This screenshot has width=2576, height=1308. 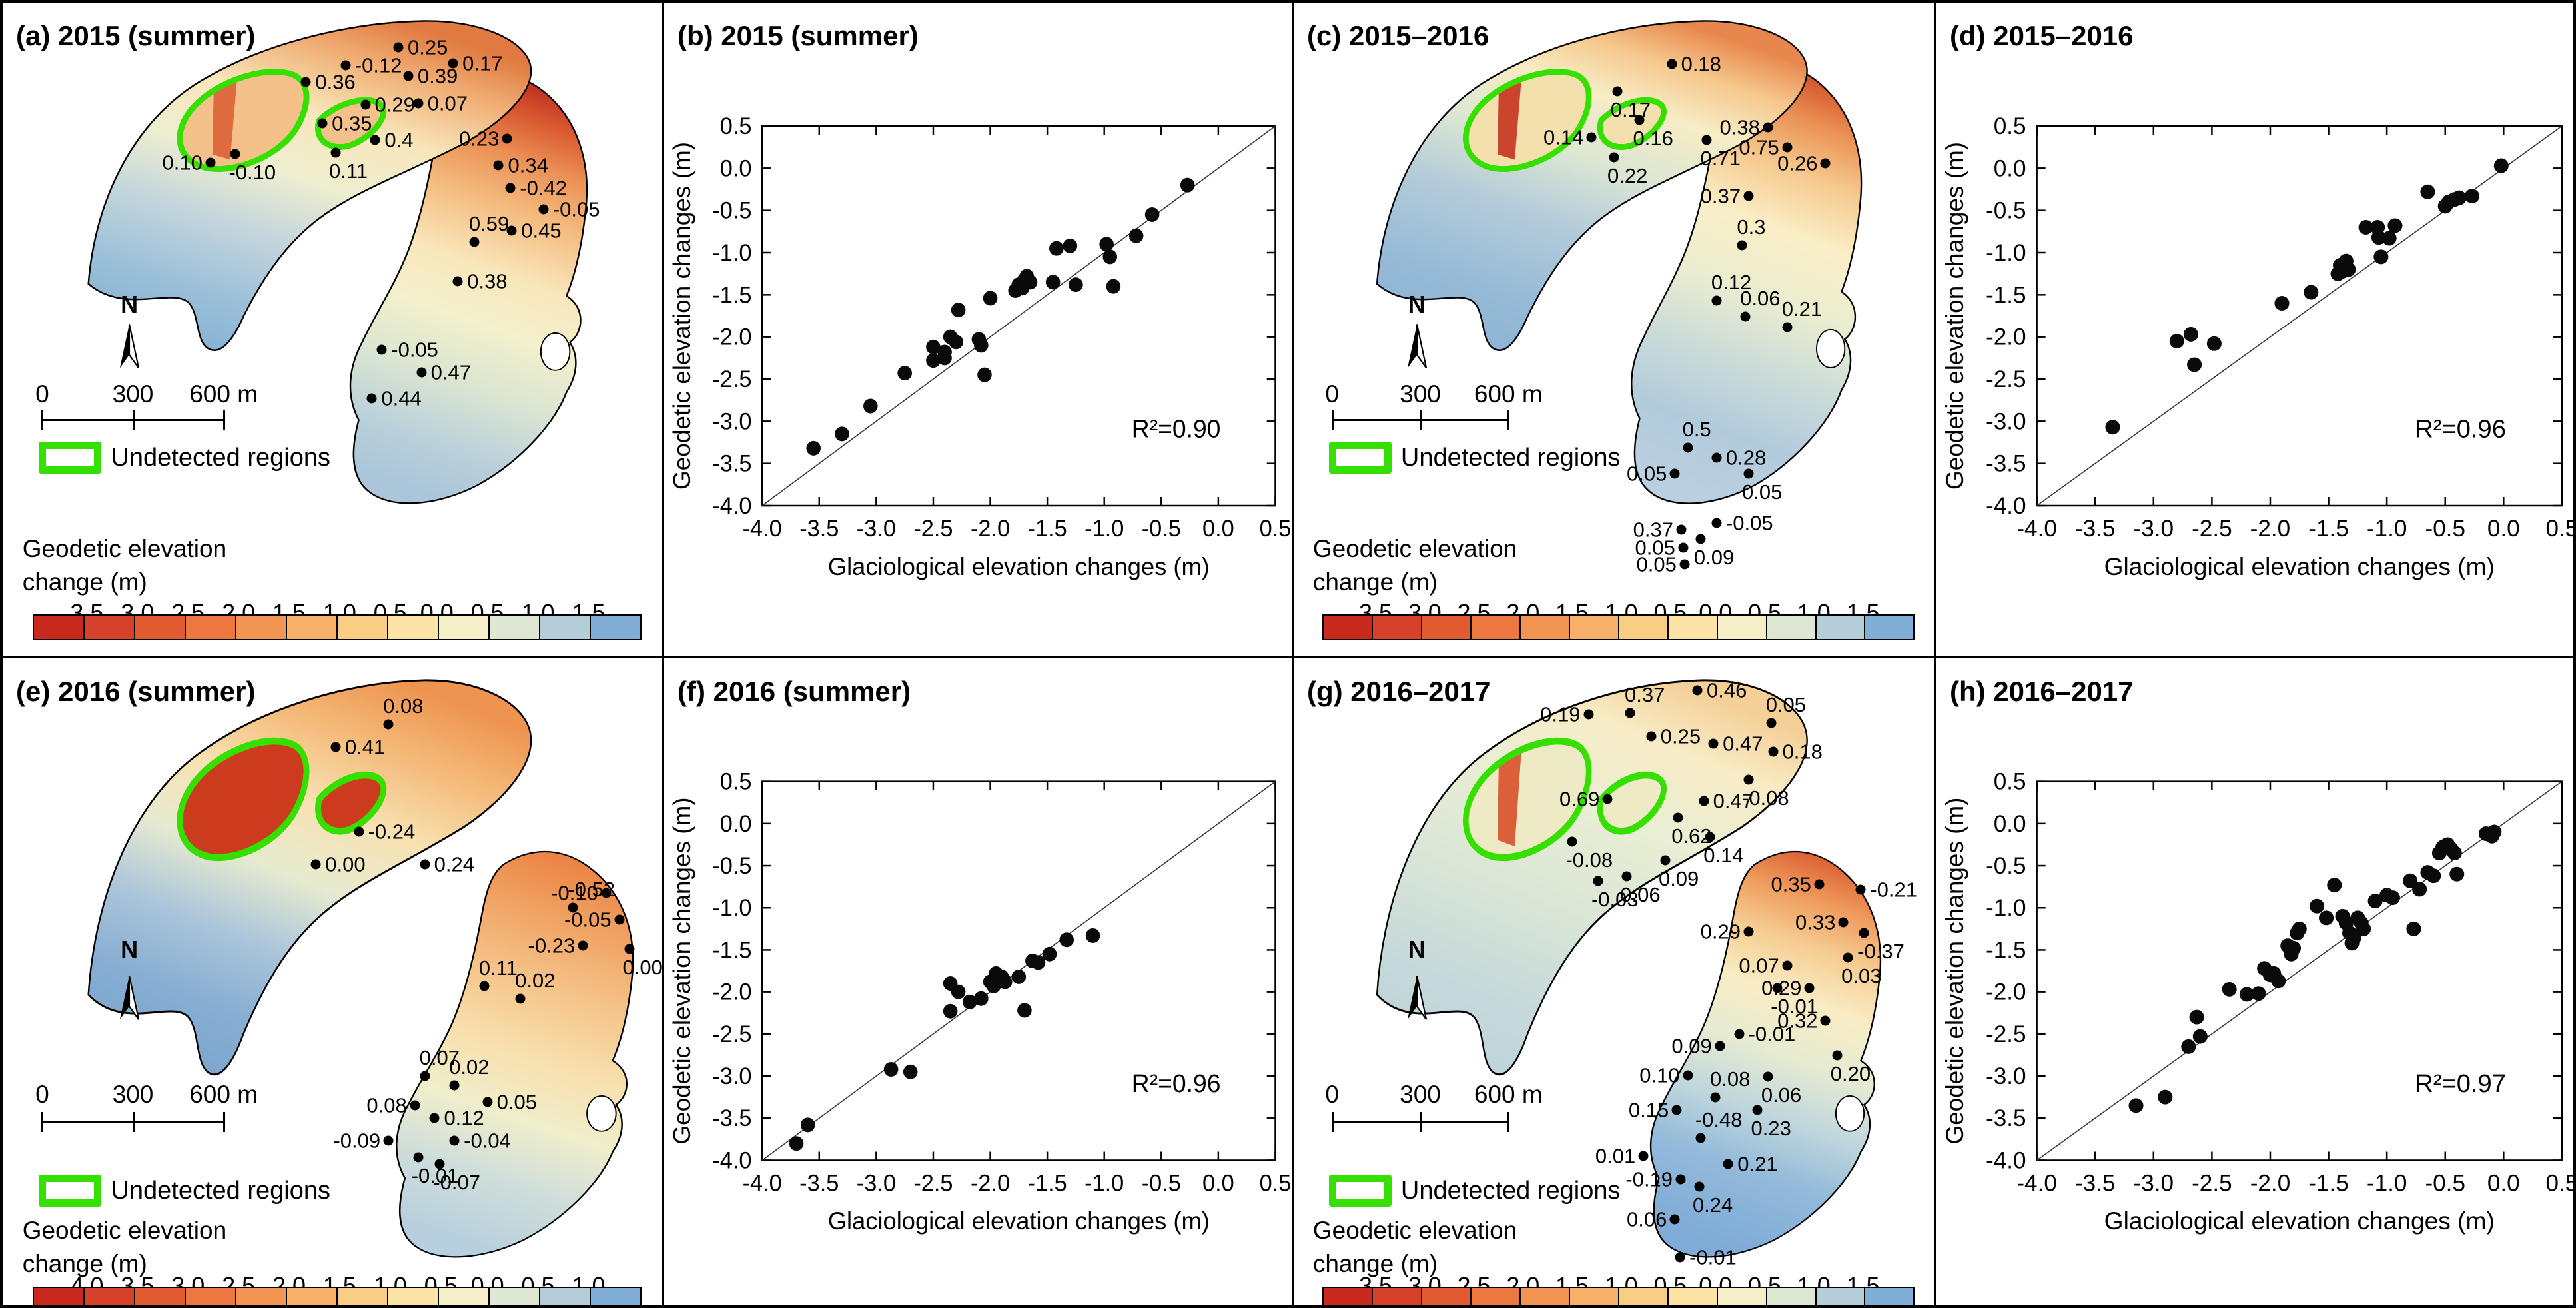 What do you see at coordinates (1580, 799) in the screenshot?
I see `stake-value-label: 0.69` at bounding box center [1580, 799].